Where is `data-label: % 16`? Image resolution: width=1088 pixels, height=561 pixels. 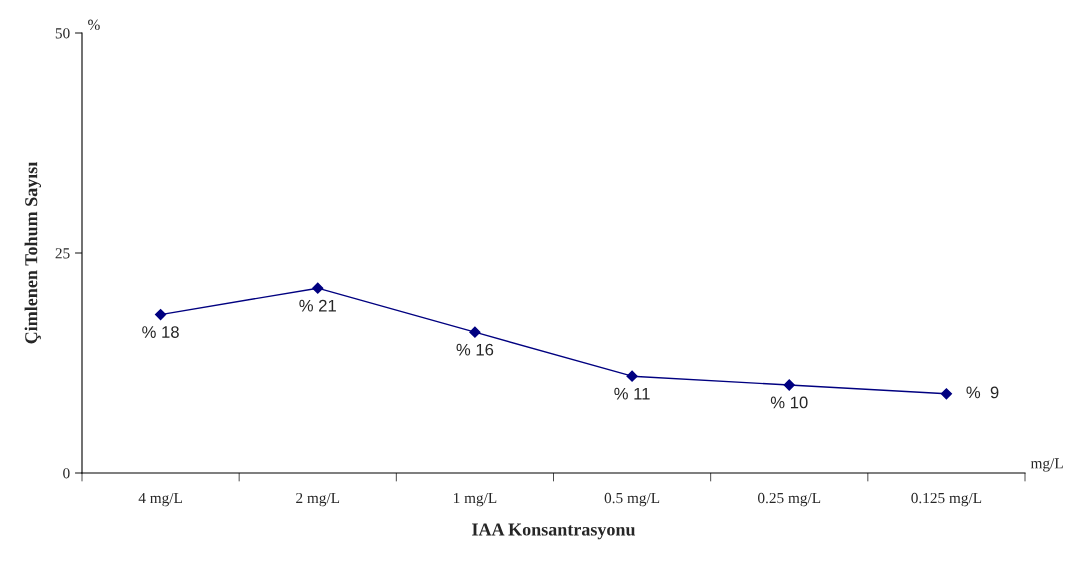
data-label: % 16 is located at coordinates (475, 349).